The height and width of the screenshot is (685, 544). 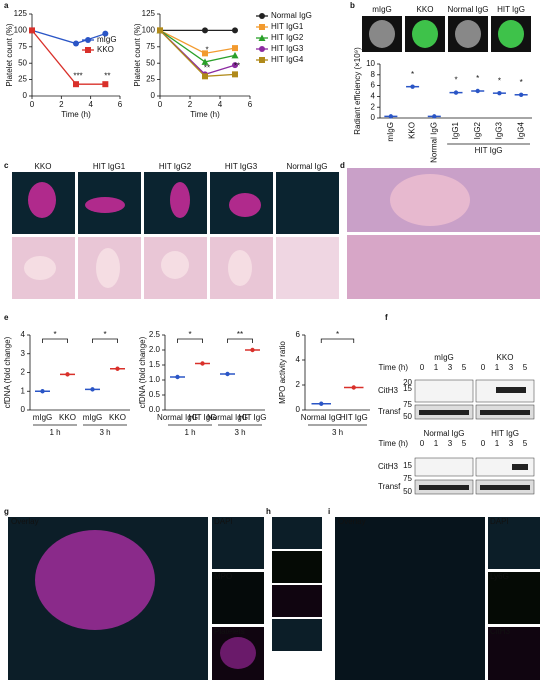 What do you see at coordinates (520, 130) in the screenshot?
I see `x-tick-label: IgG4` at bounding box center [520, 130].